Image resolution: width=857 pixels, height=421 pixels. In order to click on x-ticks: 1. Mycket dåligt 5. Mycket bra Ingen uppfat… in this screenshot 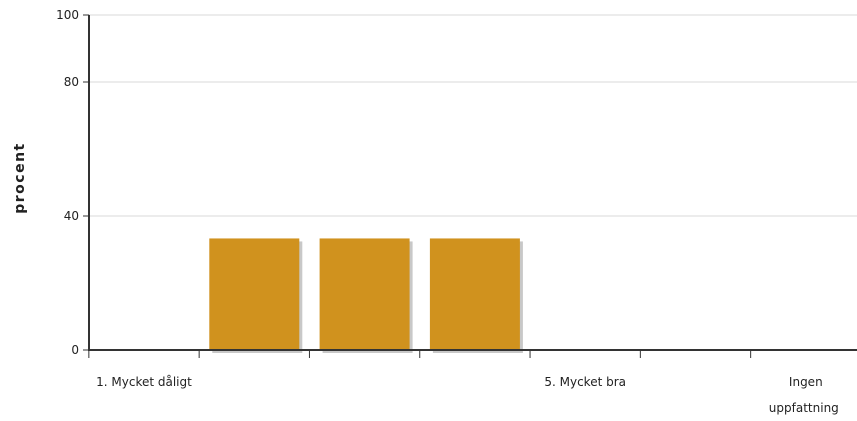, I will do `click(463, 382)`.